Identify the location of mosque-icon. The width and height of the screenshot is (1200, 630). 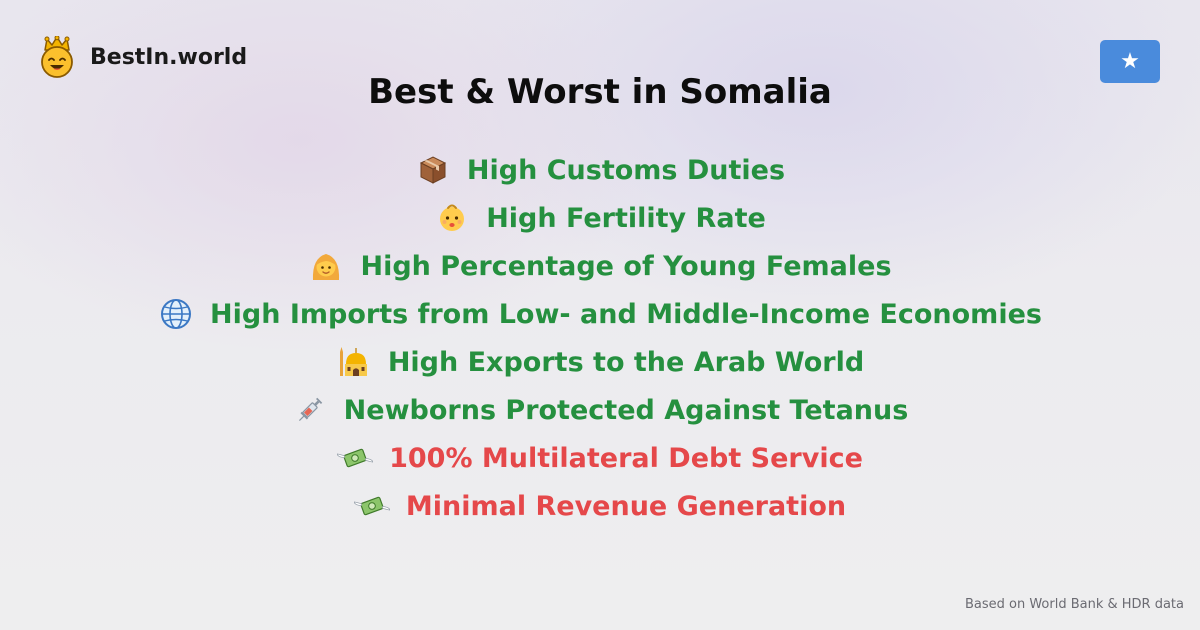
(354, 362).